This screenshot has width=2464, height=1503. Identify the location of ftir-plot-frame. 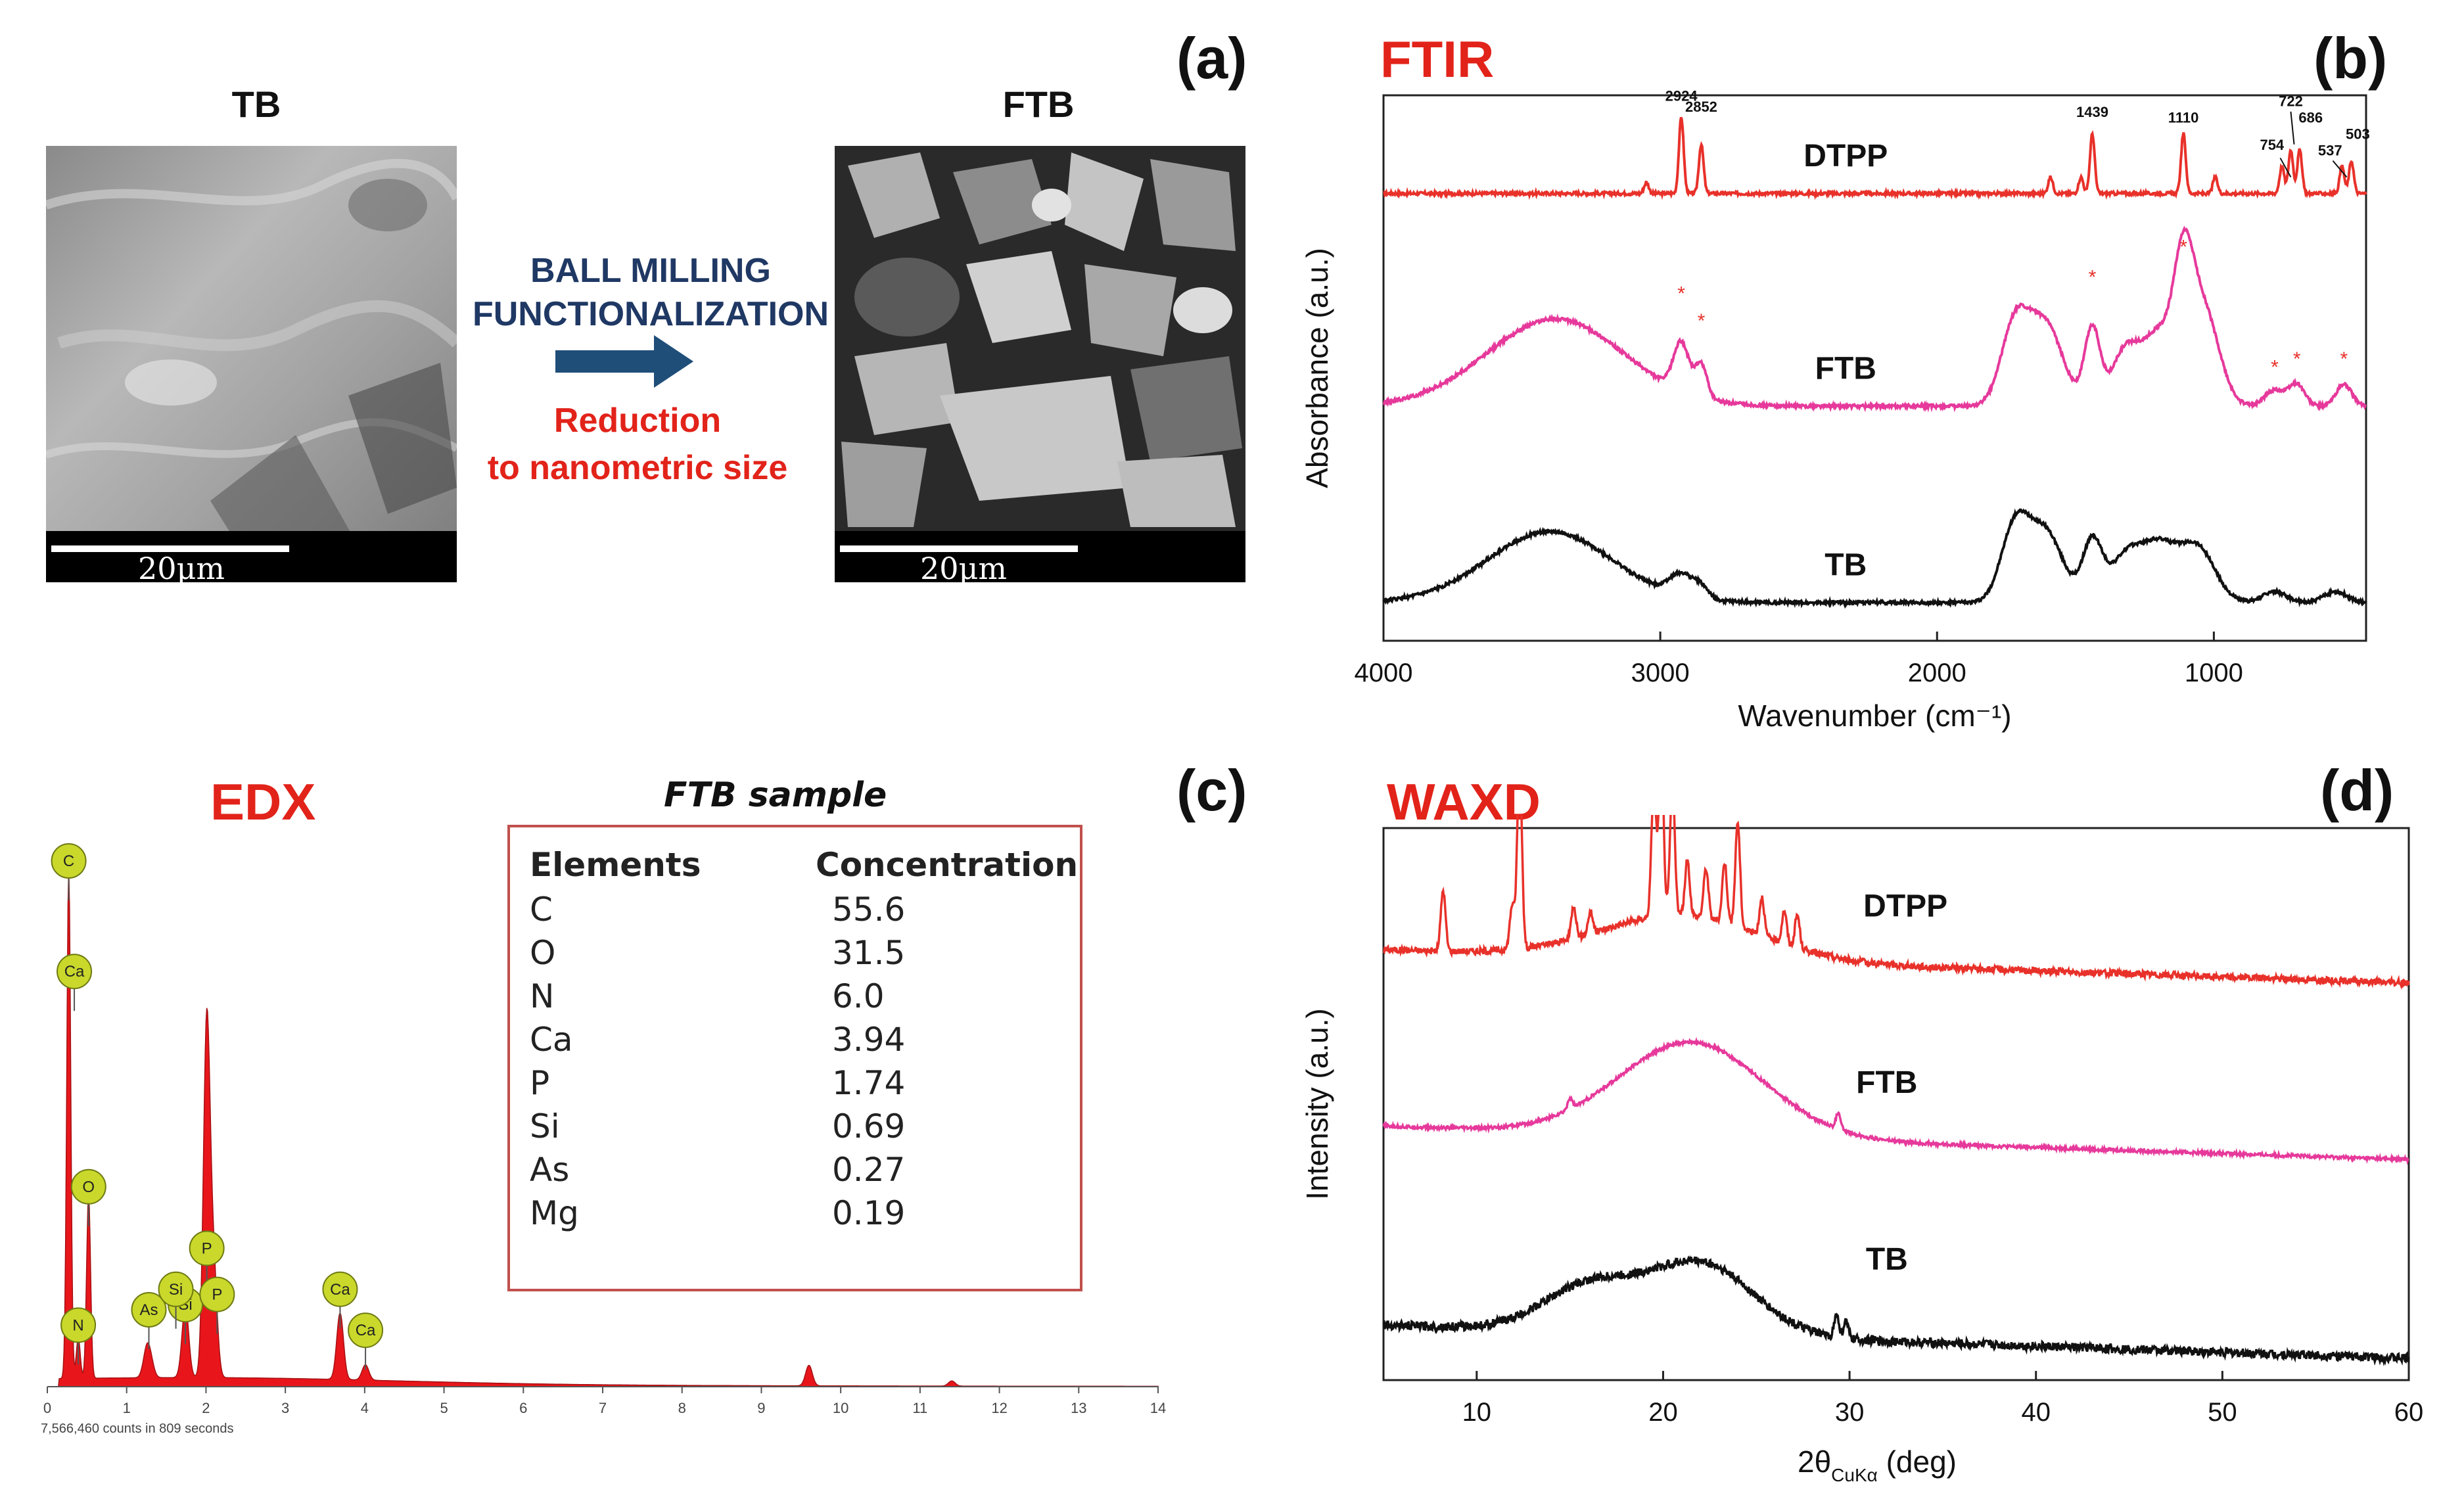
(1874, 368).